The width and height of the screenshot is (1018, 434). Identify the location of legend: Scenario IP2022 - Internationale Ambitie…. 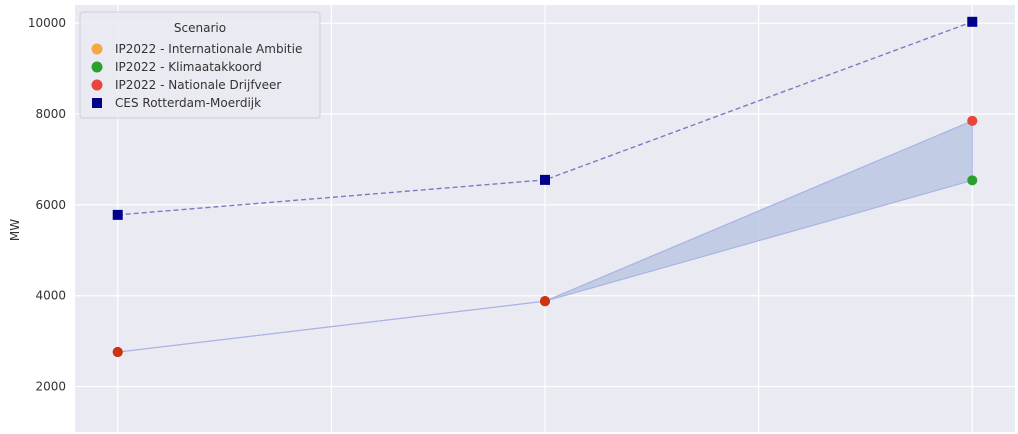
(200, 65).